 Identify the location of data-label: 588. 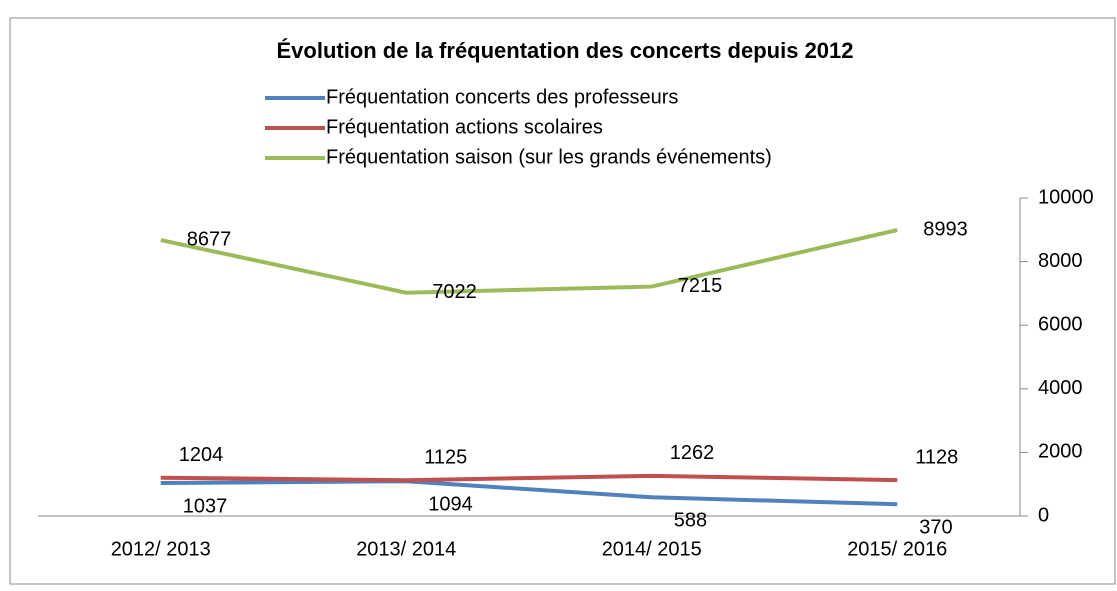
(690, 521).